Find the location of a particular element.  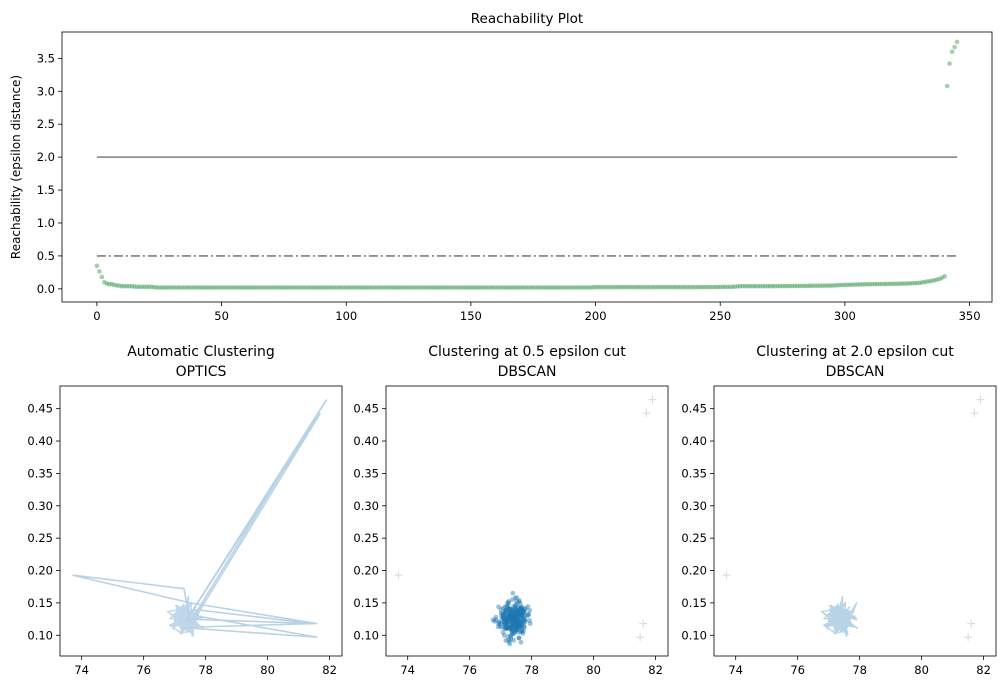

y-tick-label: 3.5 is located at coordinates (46, 58).